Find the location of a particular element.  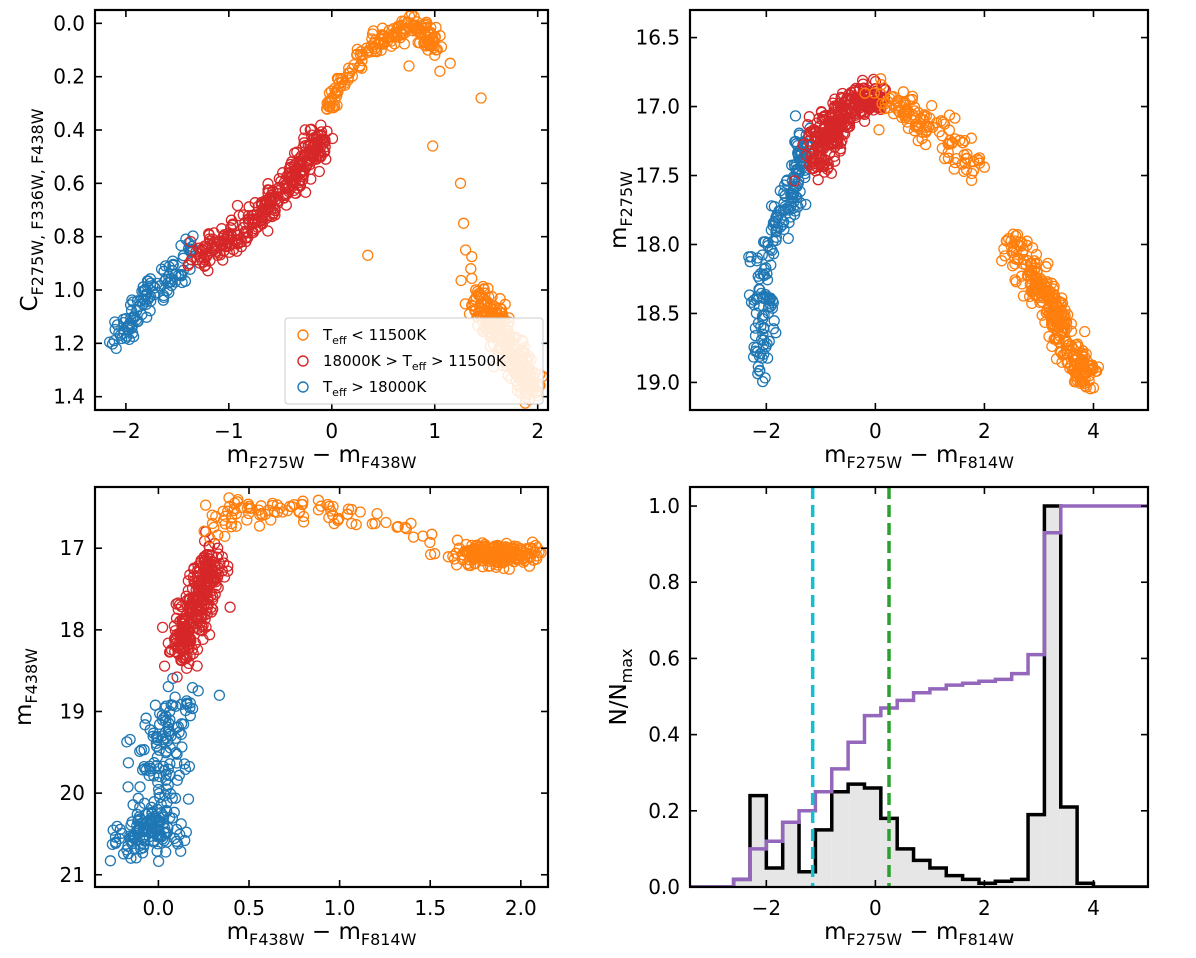

x-tick-label: 4 is located at coordinates (1093, 908).